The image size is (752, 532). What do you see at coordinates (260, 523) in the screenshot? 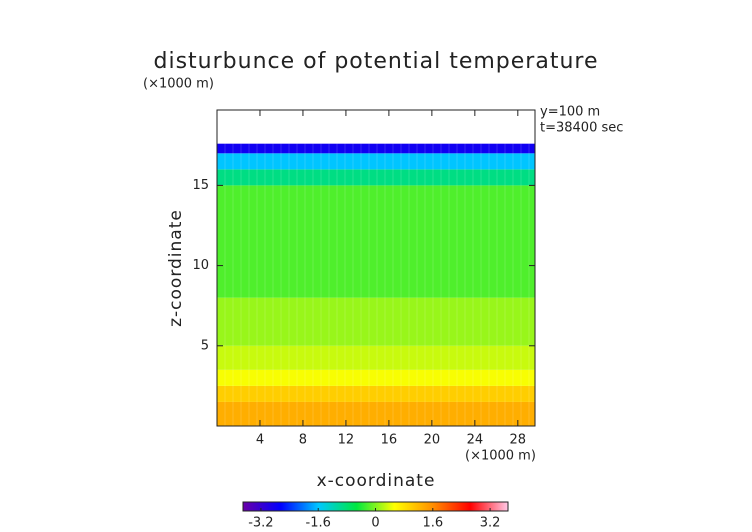
I see `colorbar-tick-label: -3.2` at bounding box center [260, 523].